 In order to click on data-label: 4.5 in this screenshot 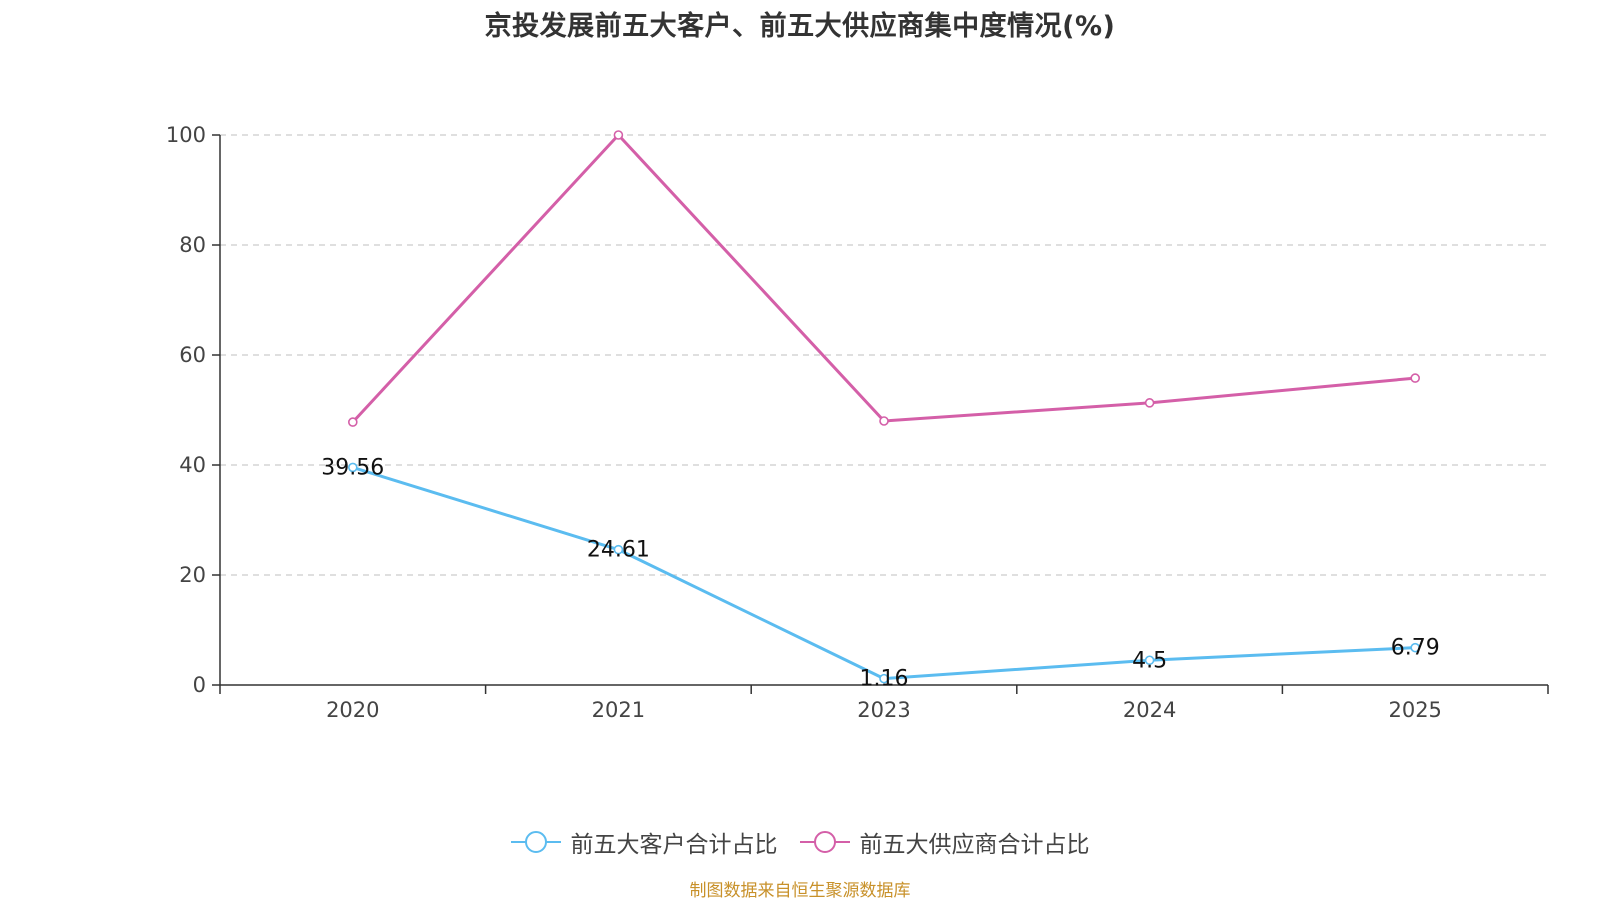, I will do `click(1149, 660)`.